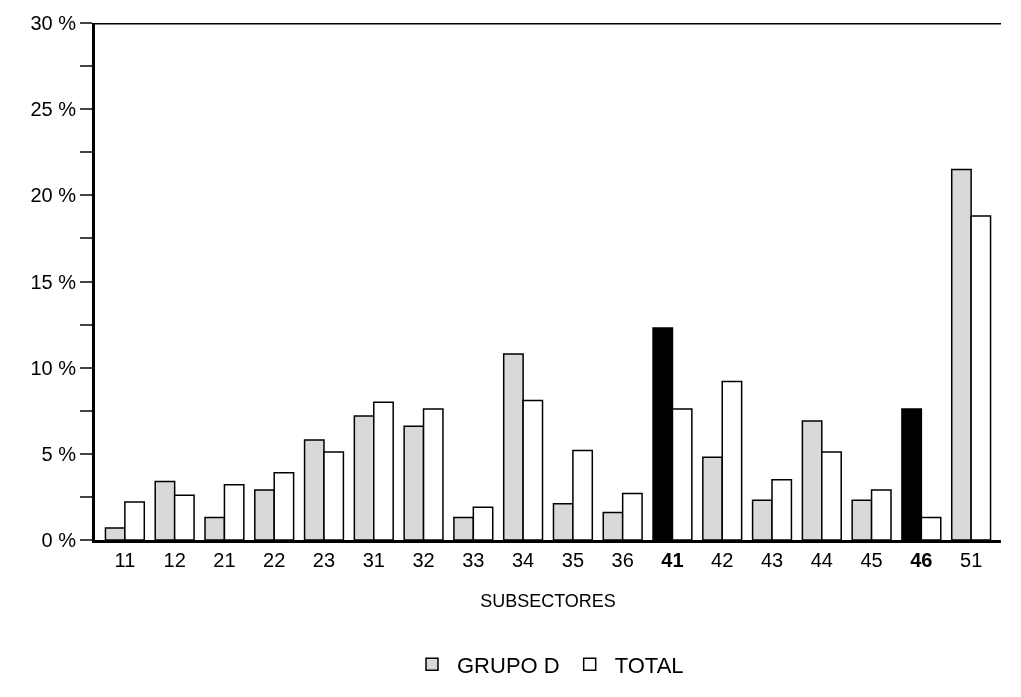 Image resolution: width=1021 pixels, height=697 pixels. I want to click on x-tick-label: 46, so click(921, 560).